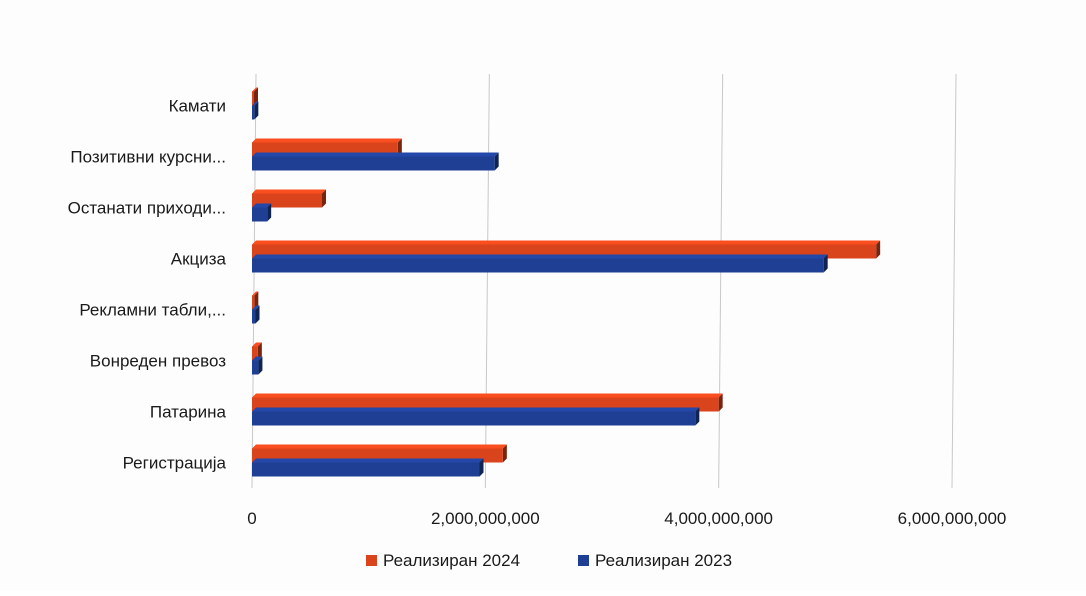  I want to click on x-axis-ticks: 0 2,000,000,000 4,000,000,000 6,000,000,000, so click(626, 518).